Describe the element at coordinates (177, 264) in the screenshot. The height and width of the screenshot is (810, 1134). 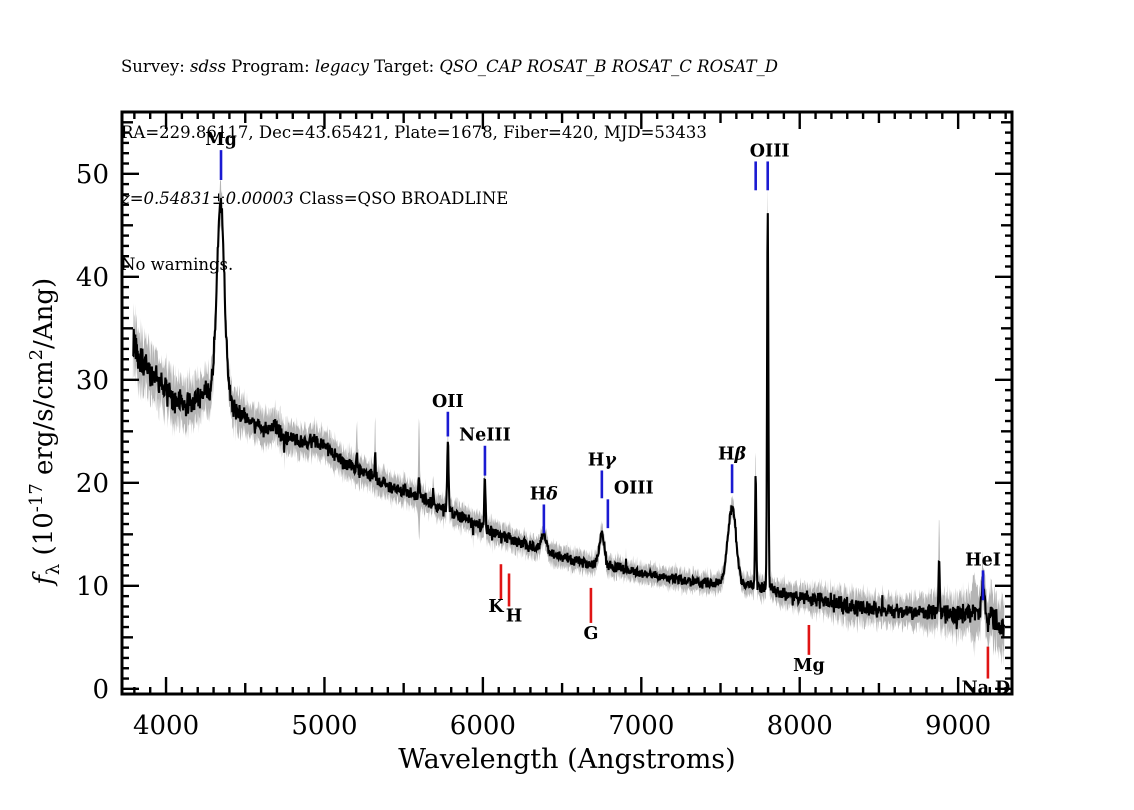
I see `header-line-warnings: No warnings.` at that location.